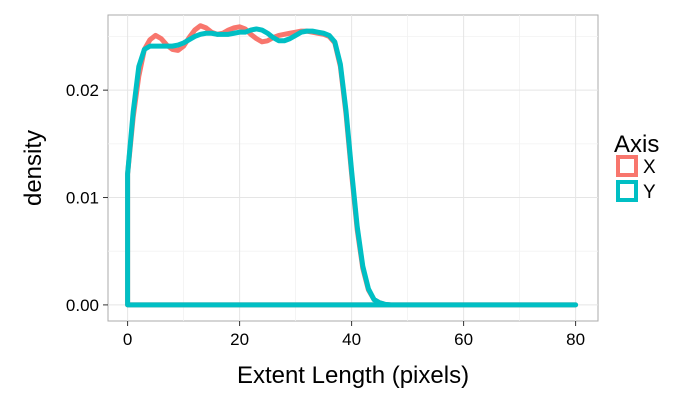 The image size is (700, 400). What do you see at coordinates (33, 168) in the screenshot?
I see `y-axis-title: density` at bounding box center [33, 168].